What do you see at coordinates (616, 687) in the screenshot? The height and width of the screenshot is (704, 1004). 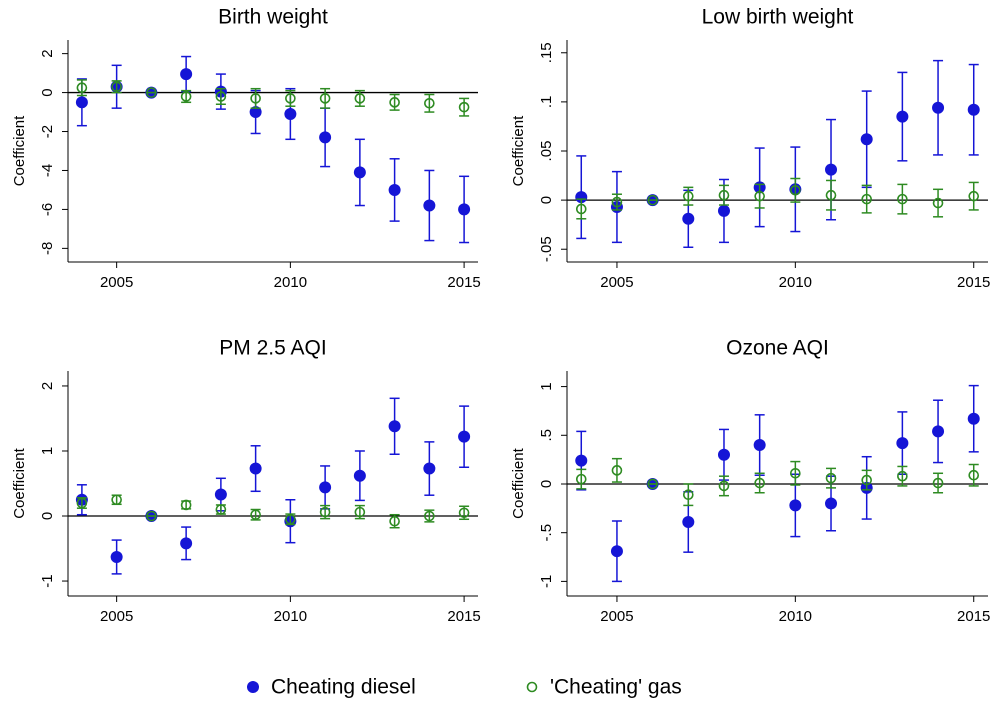 I see `legend-label: 'Cheating' gas` at bounding box center [616, 687].